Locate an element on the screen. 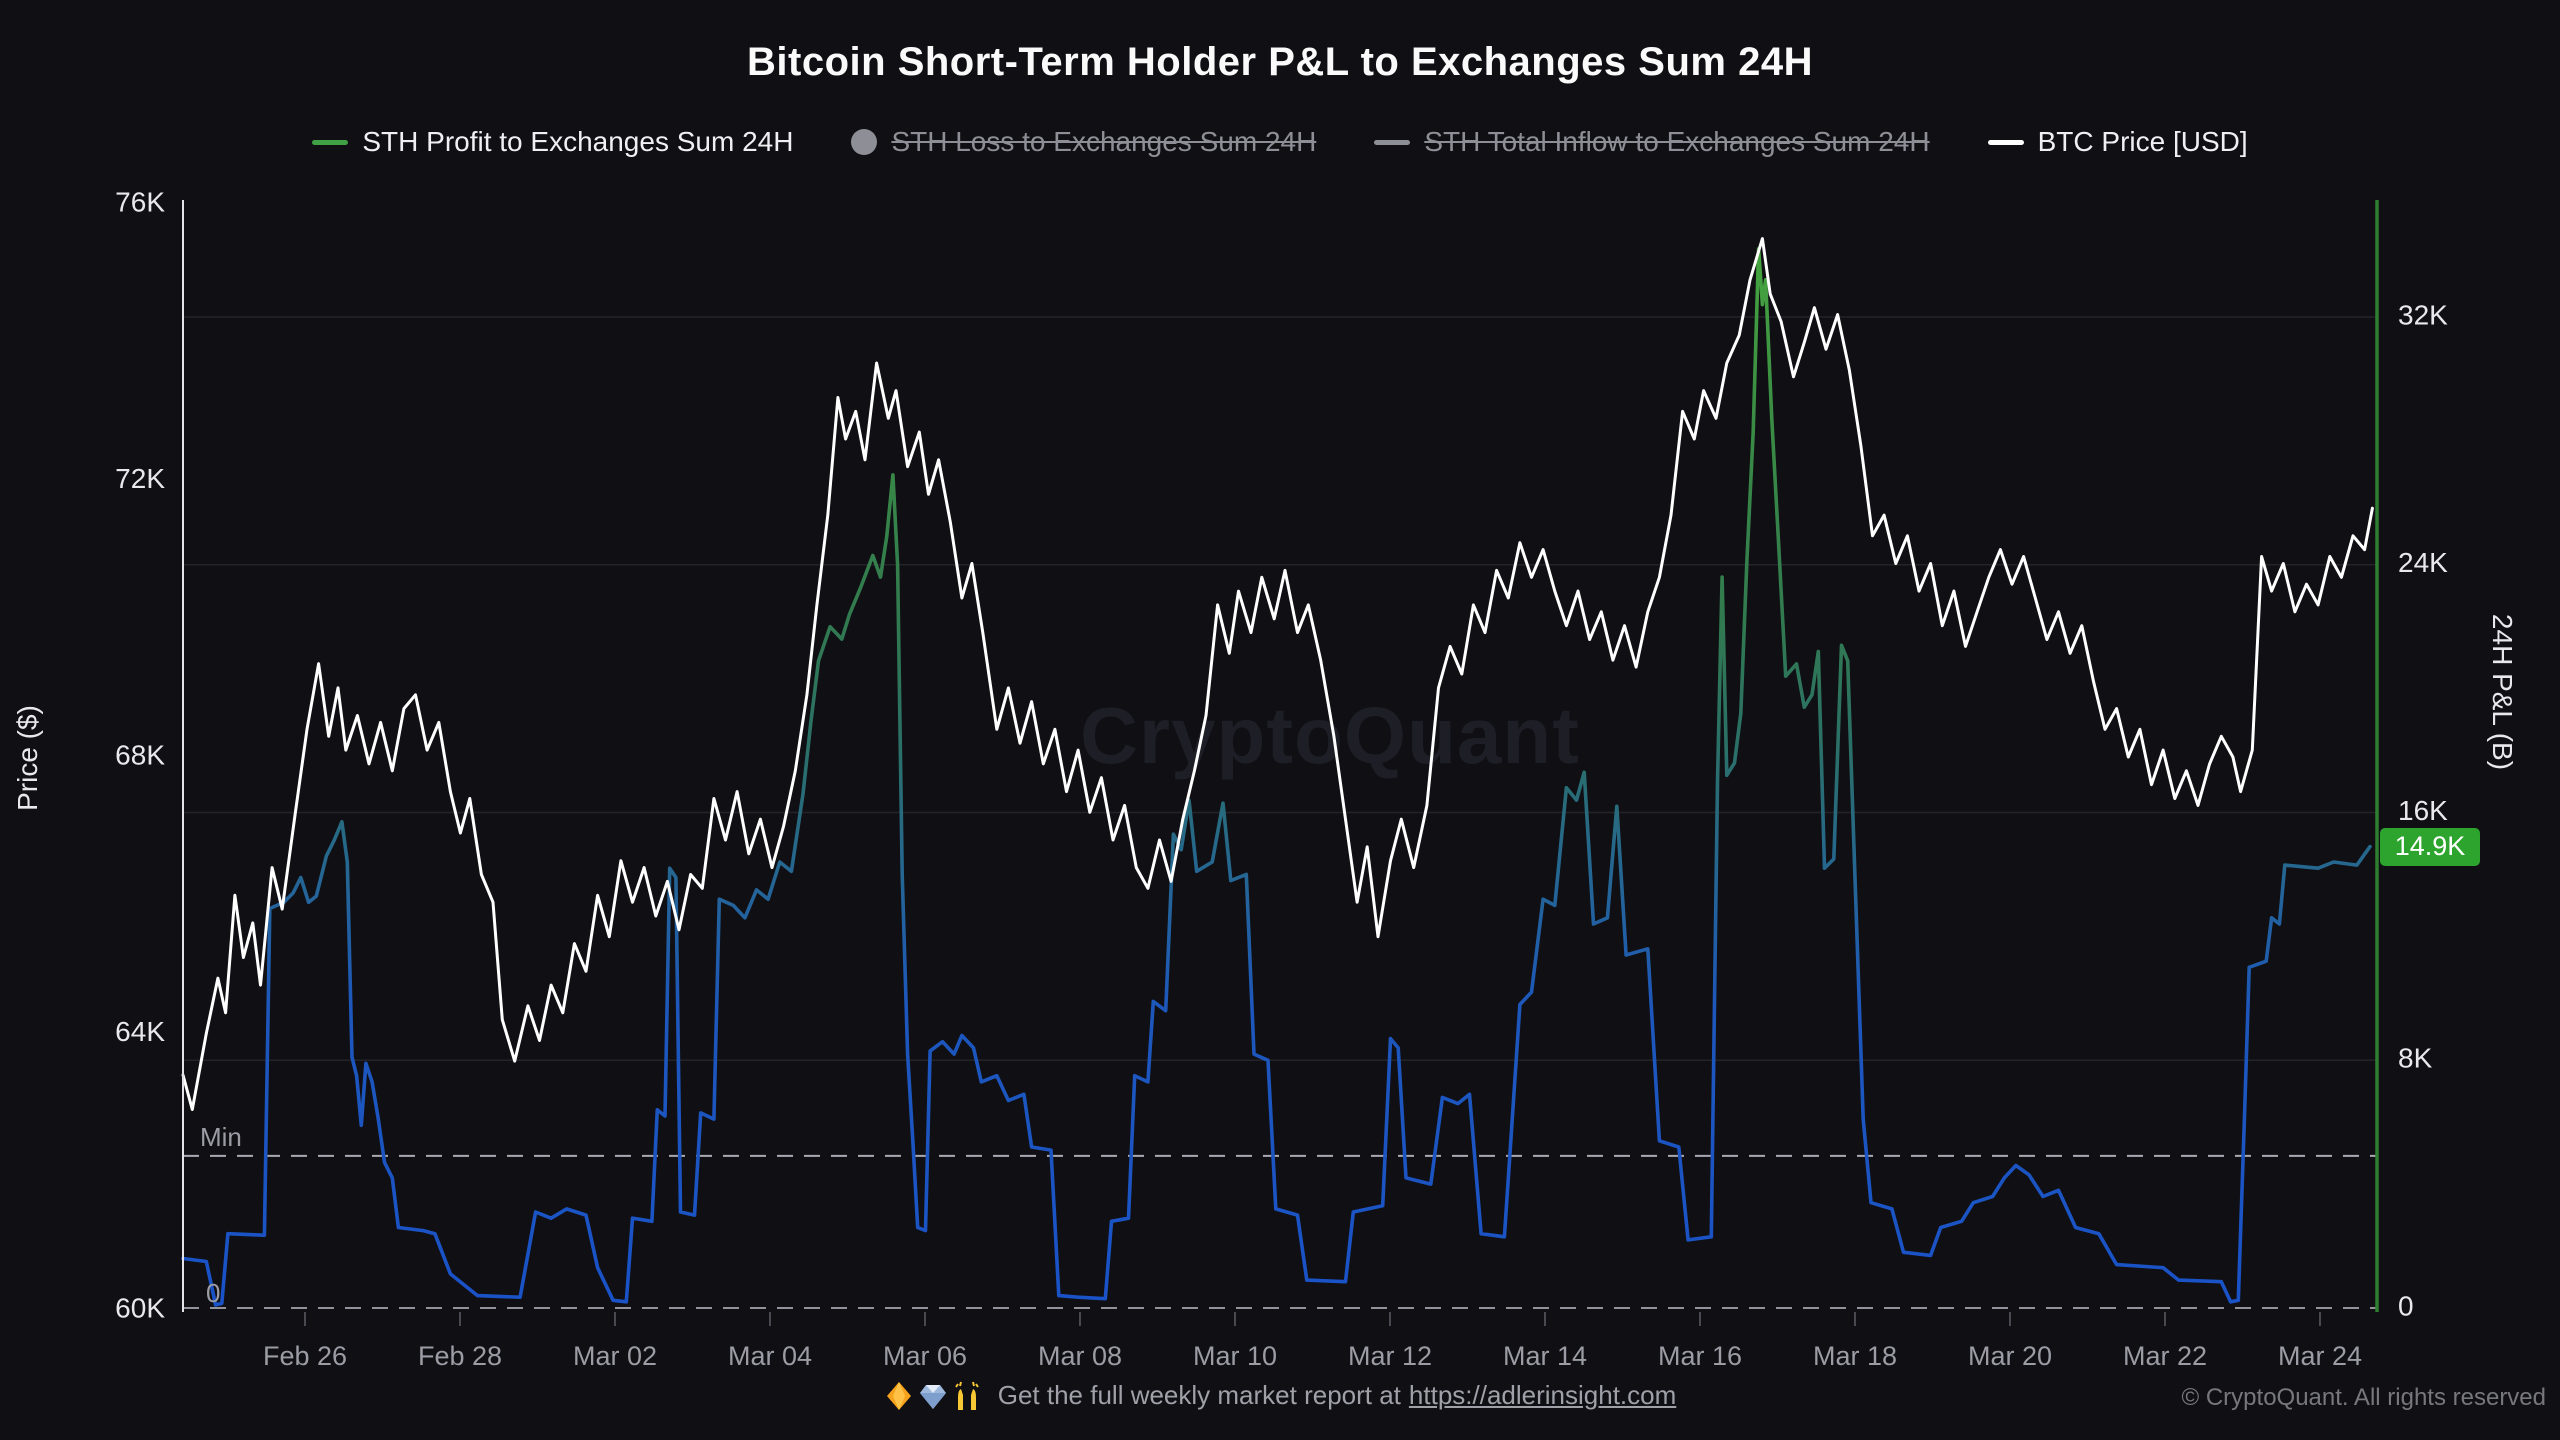 The width and height of the screenshot is (2560, 1440). inflow-line-marker-icon is located at coordinates (1392, 142).